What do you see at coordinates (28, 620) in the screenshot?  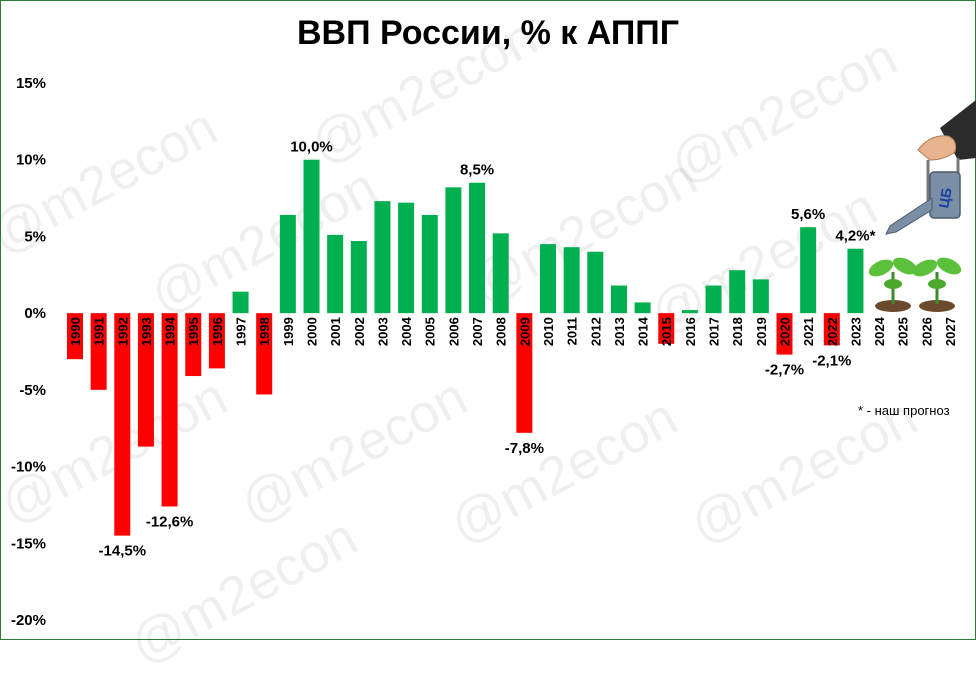 I see `y-tick-label: -20%` at bounding box center [28, 620].